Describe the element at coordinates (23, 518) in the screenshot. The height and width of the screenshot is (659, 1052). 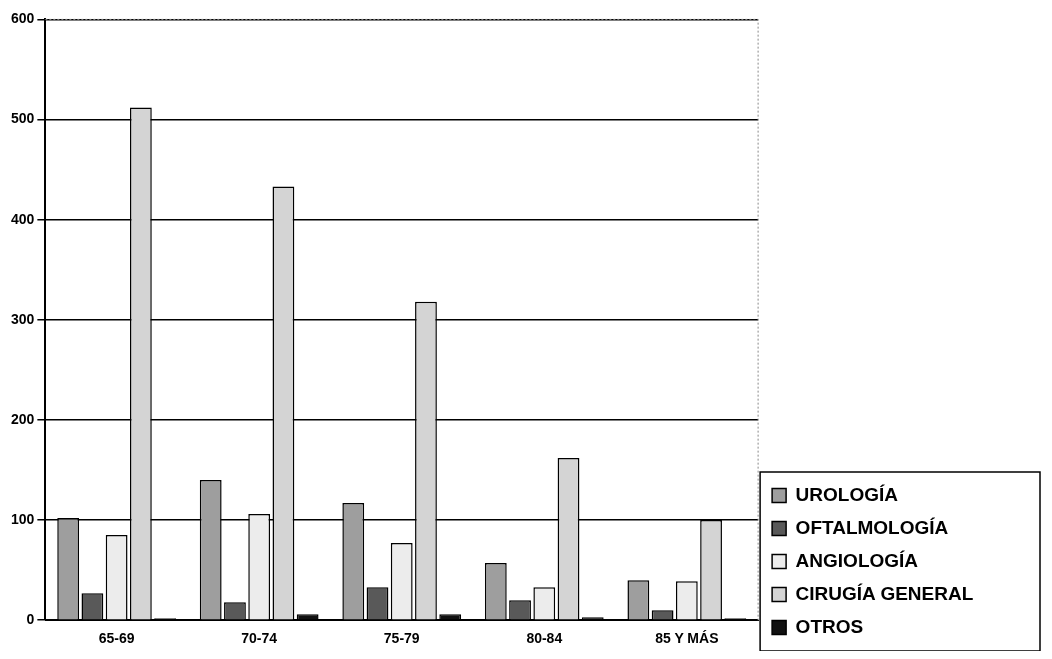
I see `y-tick-label: 100` at that location.